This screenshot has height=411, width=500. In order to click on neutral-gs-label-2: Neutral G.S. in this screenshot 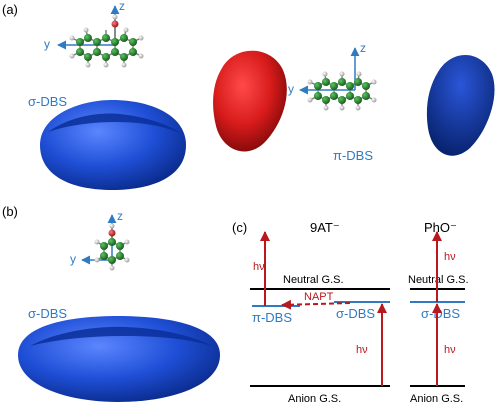, I will do `click(438, 280)`.